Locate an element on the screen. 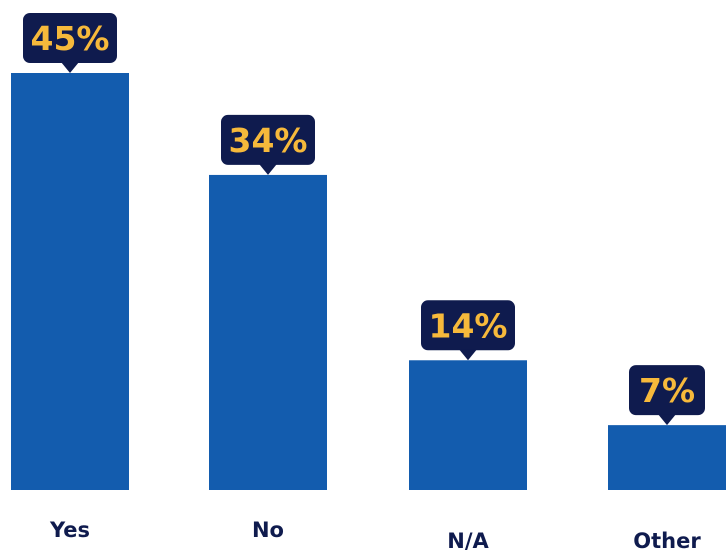 This screenshot has height=552, width=728. value-label-text-n-a: 14% is located at coordinates (468, 325).